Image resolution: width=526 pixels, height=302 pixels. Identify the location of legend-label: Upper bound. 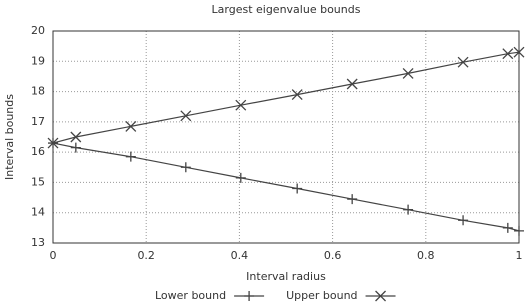
(321, 295).